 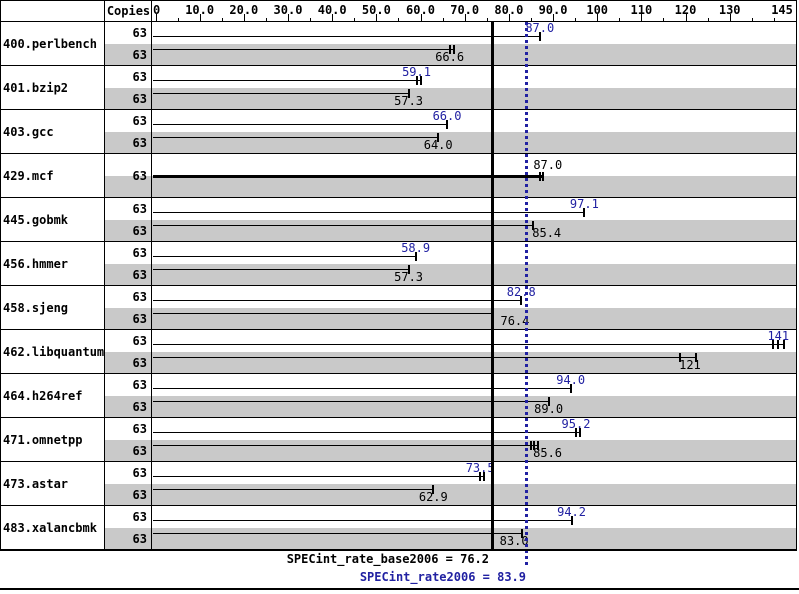 I want to click on peak-value-label: 94.2, so click(x=572, y=512).